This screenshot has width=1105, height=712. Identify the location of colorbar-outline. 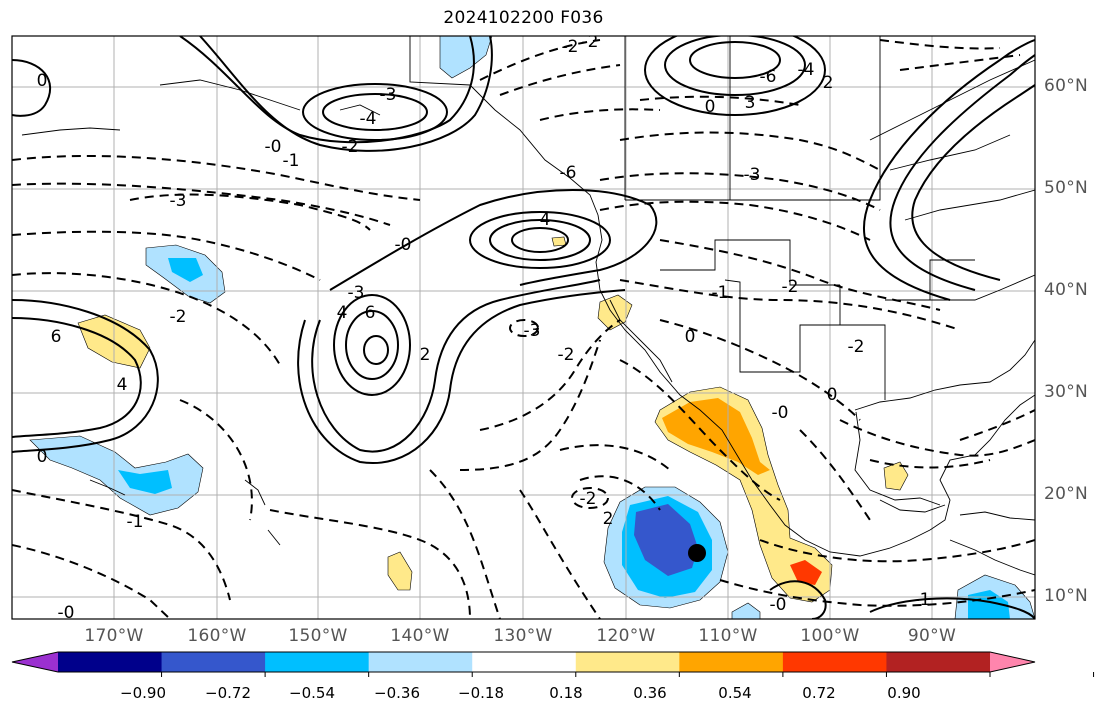
(523, 662).